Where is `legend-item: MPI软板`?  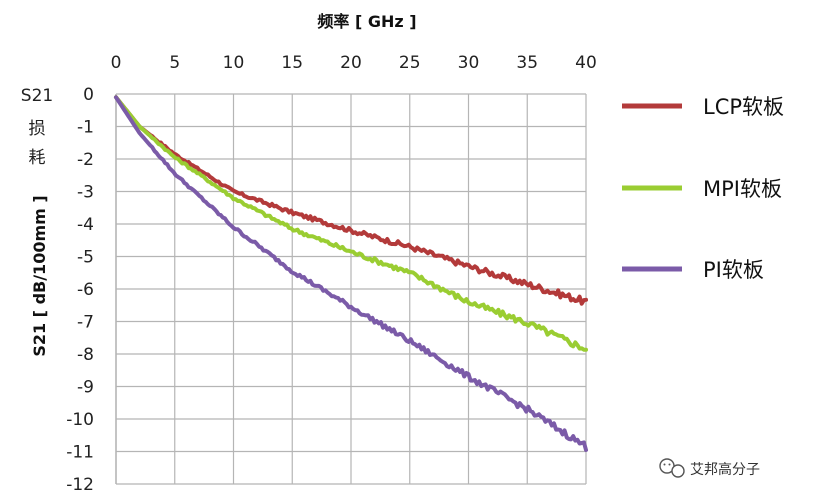 legend-item: MPI软板 is located at coordinates (702, 189).